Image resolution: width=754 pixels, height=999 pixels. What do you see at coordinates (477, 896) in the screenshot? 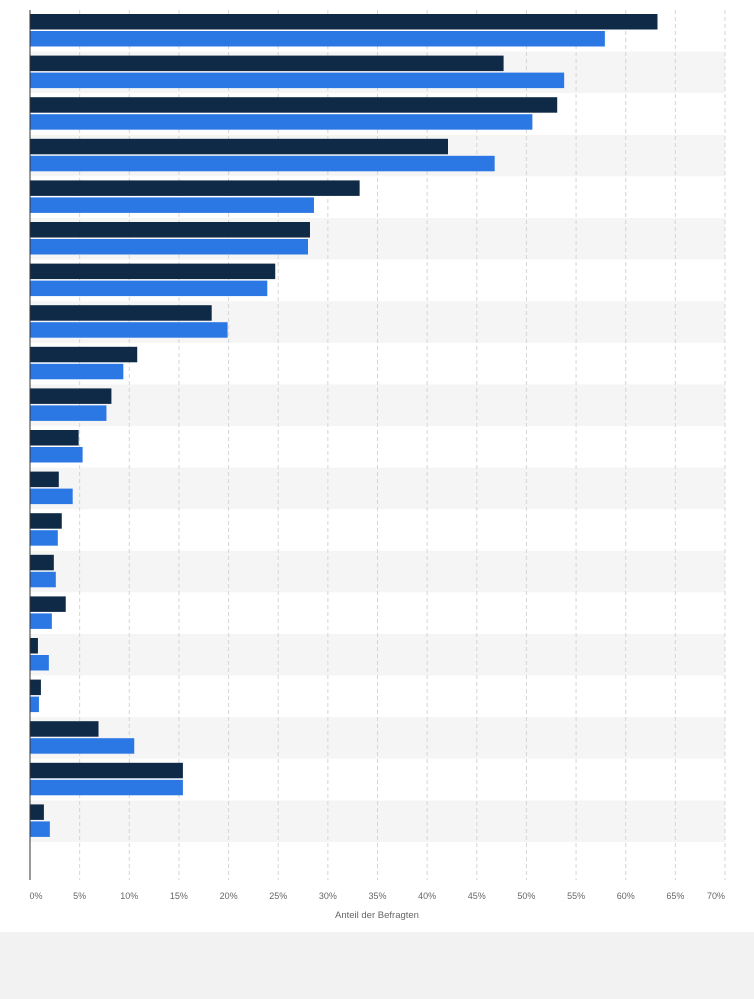
I see `x-tick-label: 45%` at bounding box center [477, 896].